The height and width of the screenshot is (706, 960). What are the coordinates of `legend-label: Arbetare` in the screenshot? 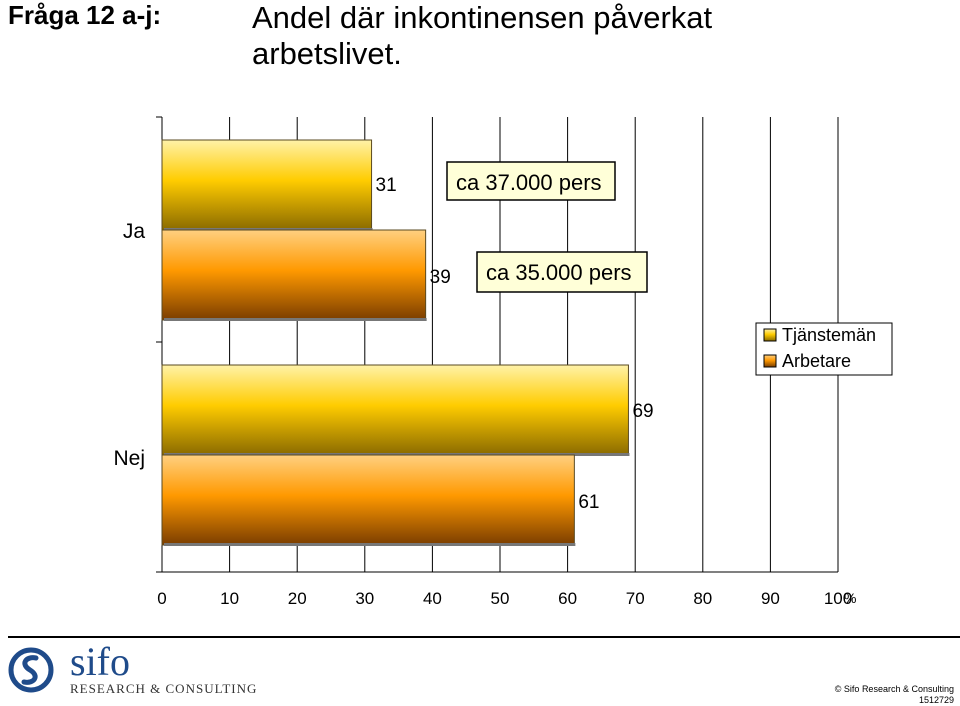 It's located at (816, 361).